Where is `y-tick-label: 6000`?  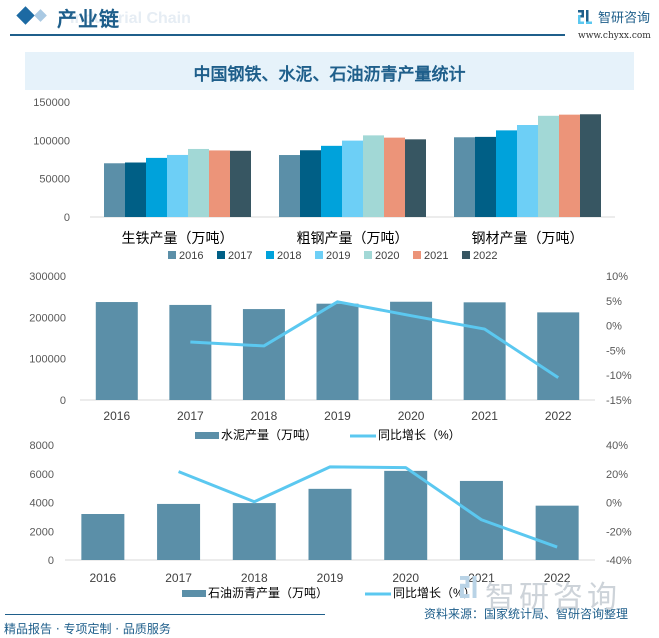 y-tick-label: 6000 is located at coordinates (42, 475).